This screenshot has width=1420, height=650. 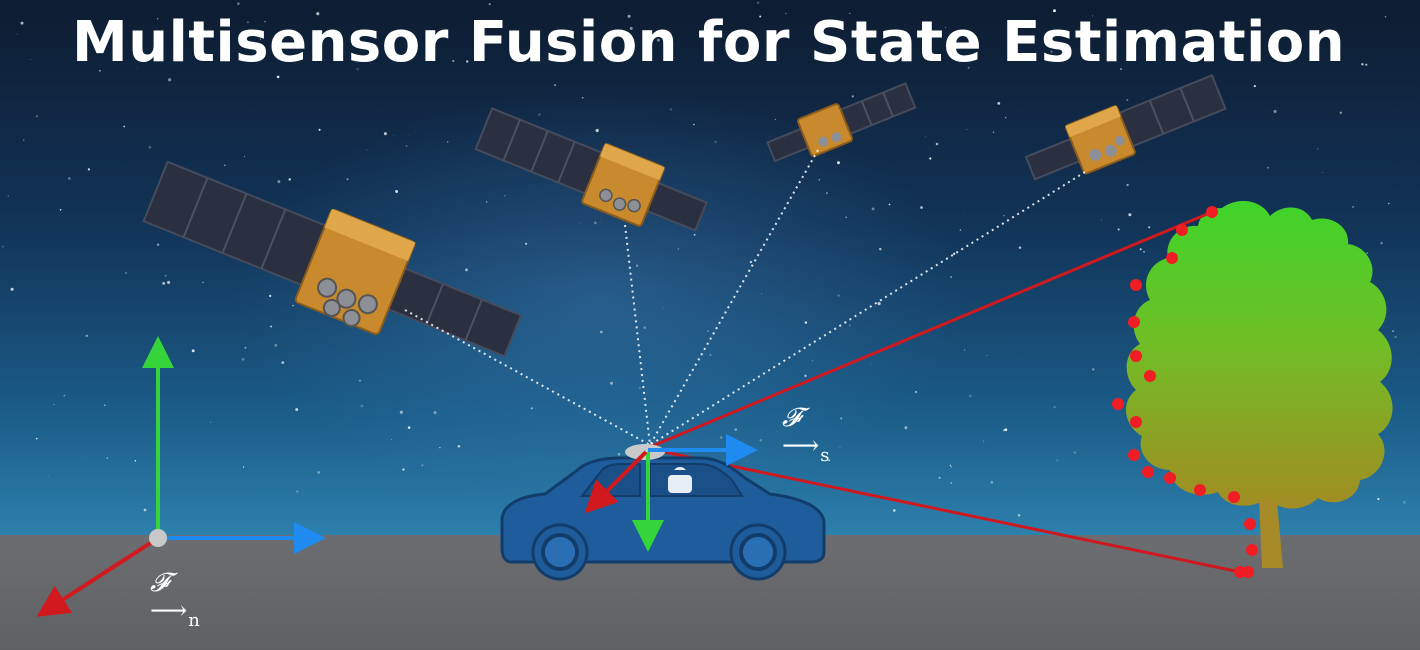 What do you see at coordinates (806, 435) in the screenshot?
I see `sensor-frame-label: 𝓕 ⟶ s` at bounding box center [806, 435].